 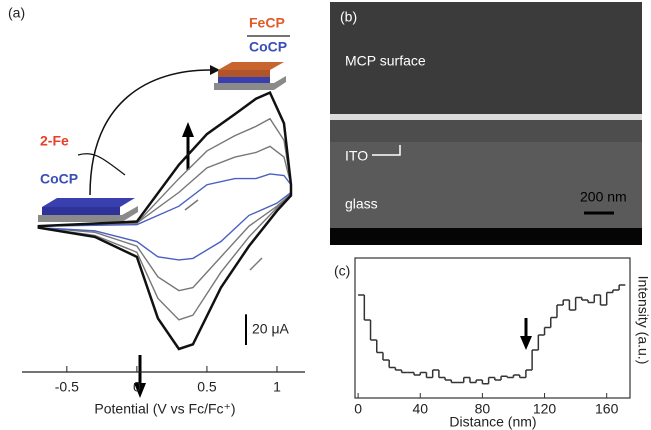 I want to click on scale-bar-label: 20 μA, so click(x=271, y=328).